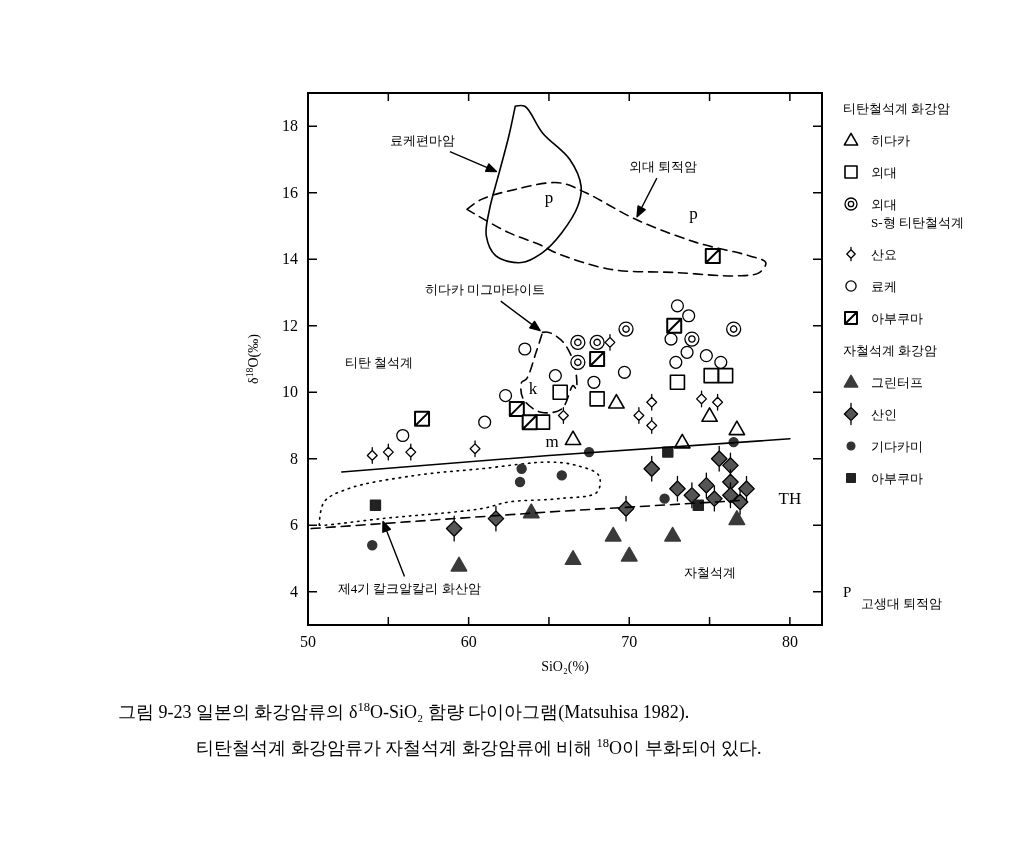  Describe the element at coordinates (917, 213) in the screenshot. I see `legend-label: 외대 S-형 티탄철석계` at that location.